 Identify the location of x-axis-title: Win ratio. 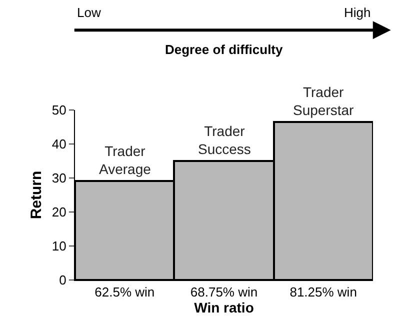
(224, 308).